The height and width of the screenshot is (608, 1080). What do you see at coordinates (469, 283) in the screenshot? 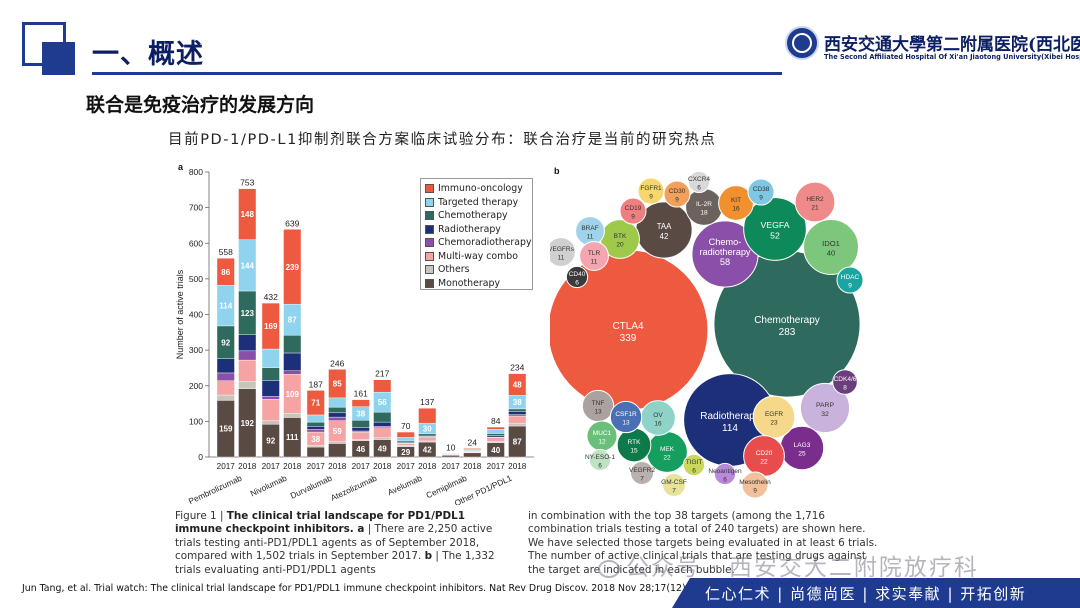
I see `legend-label: Monotherapy` at bounding box center [469, 283].